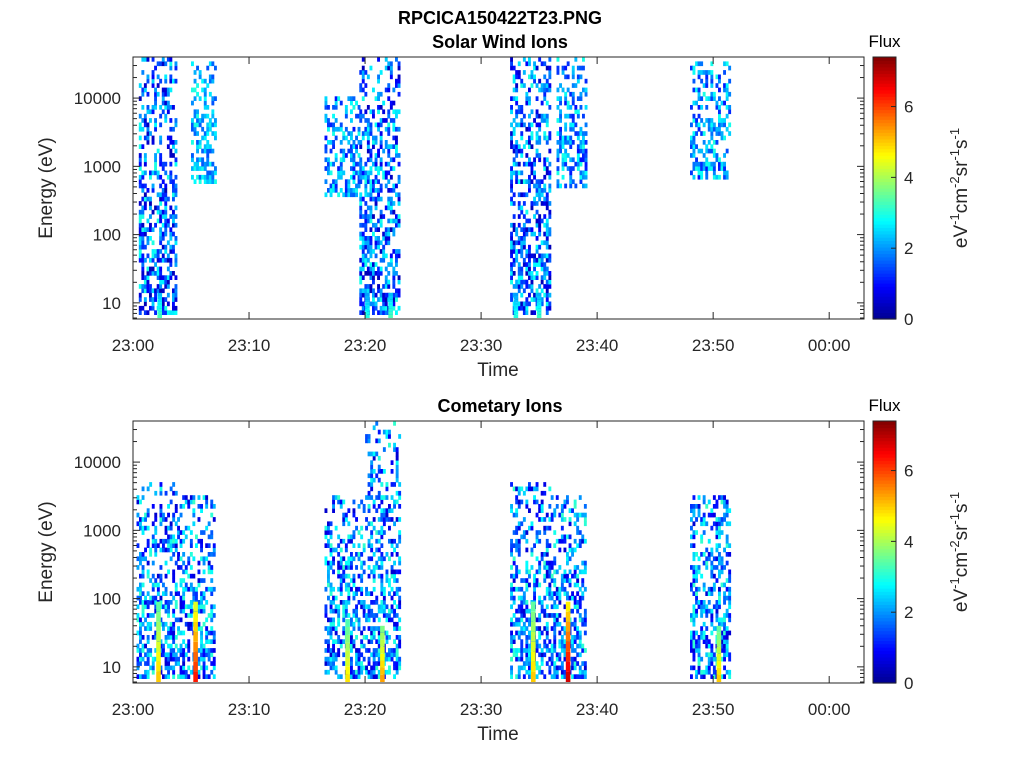 The height and width of the screenshot is (768, 1024). What do you see at coordinates (382, 678) in the screenshot?
I see `hot-spot-cell` at bounding box center [382, 678].